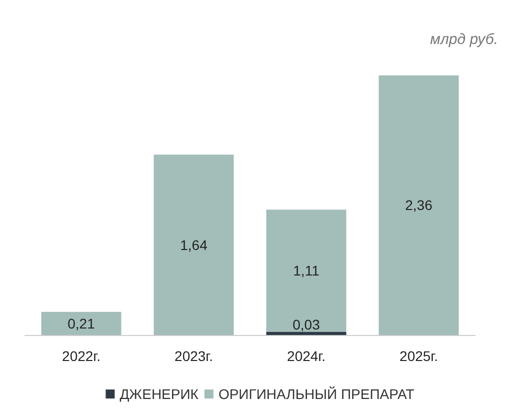  I want to click on data-label: 1,11, so click(306, 270).